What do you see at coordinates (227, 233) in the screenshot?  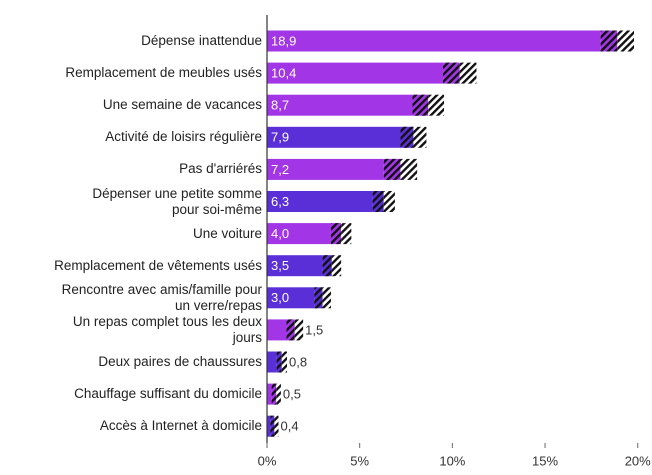 I see `category-label: Une voiture` at bounding box center [227, 233].